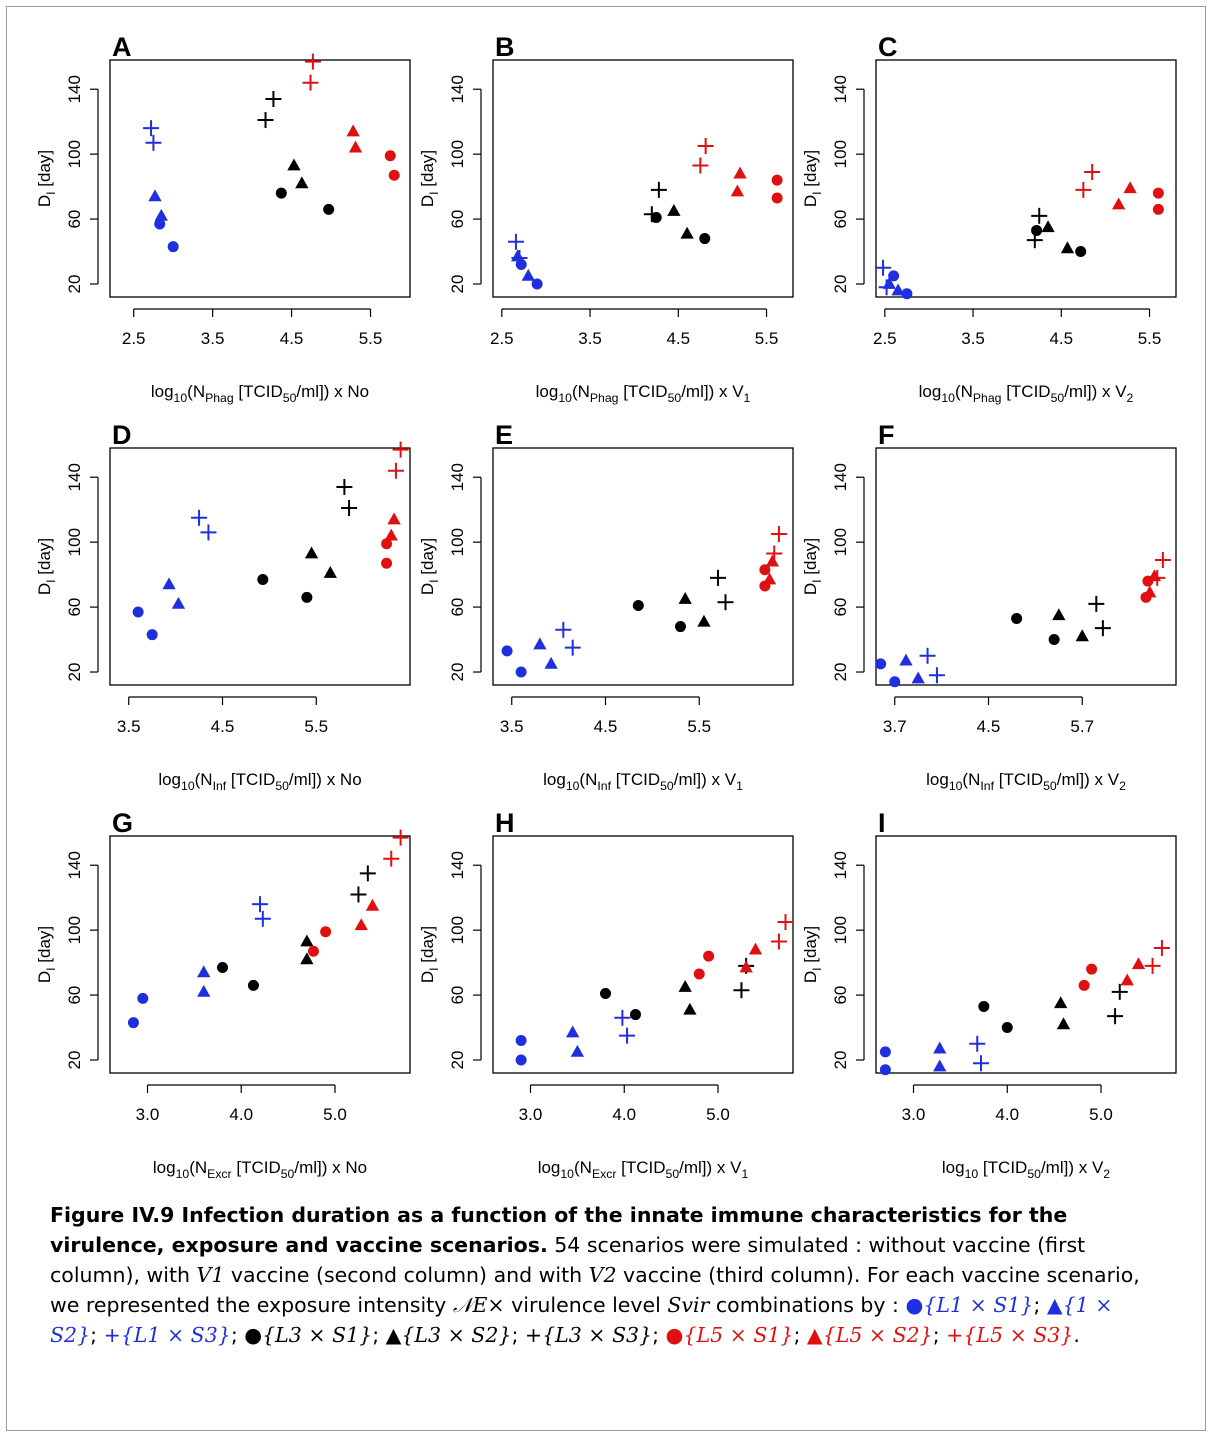 This screenshot has height=1440, width=1213. Describe the element at coordinates (738, 1335) in the screenshot. I see `caption-combo-text: {L5 × S1}` at that location.